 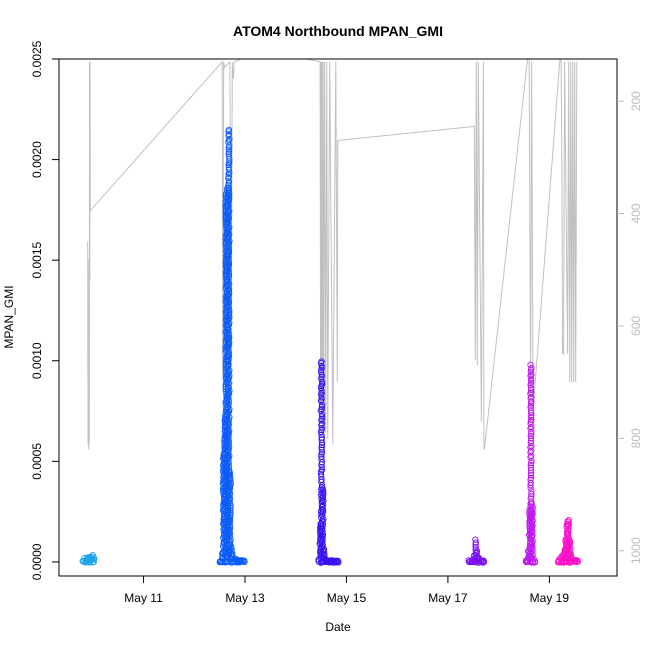 I want to click on y-tick-label: 0.0005, so click(x=37, y=461).